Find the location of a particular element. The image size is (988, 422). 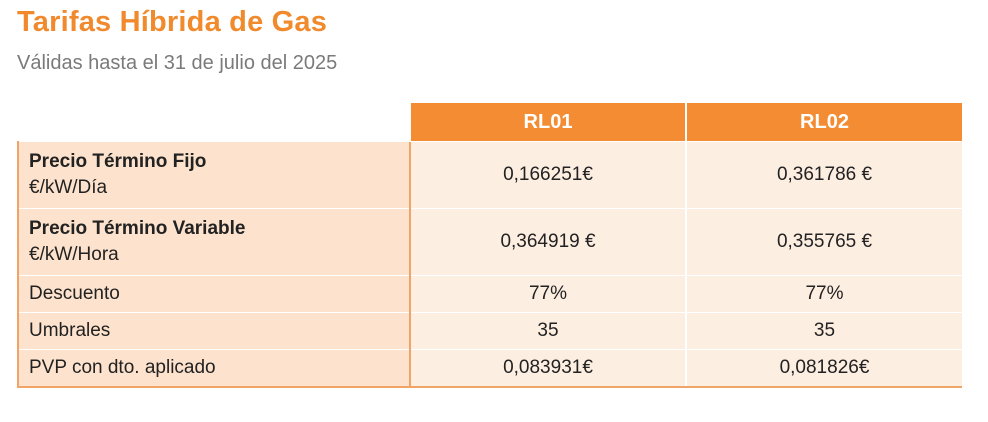

table-header-empty is located at coordinates (214, 122).